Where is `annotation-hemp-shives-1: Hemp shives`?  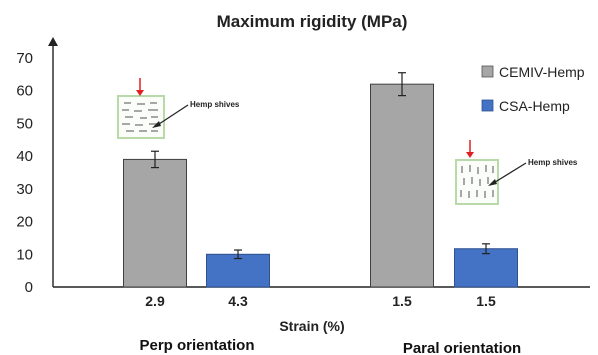 annotation-hemp-shives-1: Hemp shives is located at coordinates (215, 104).